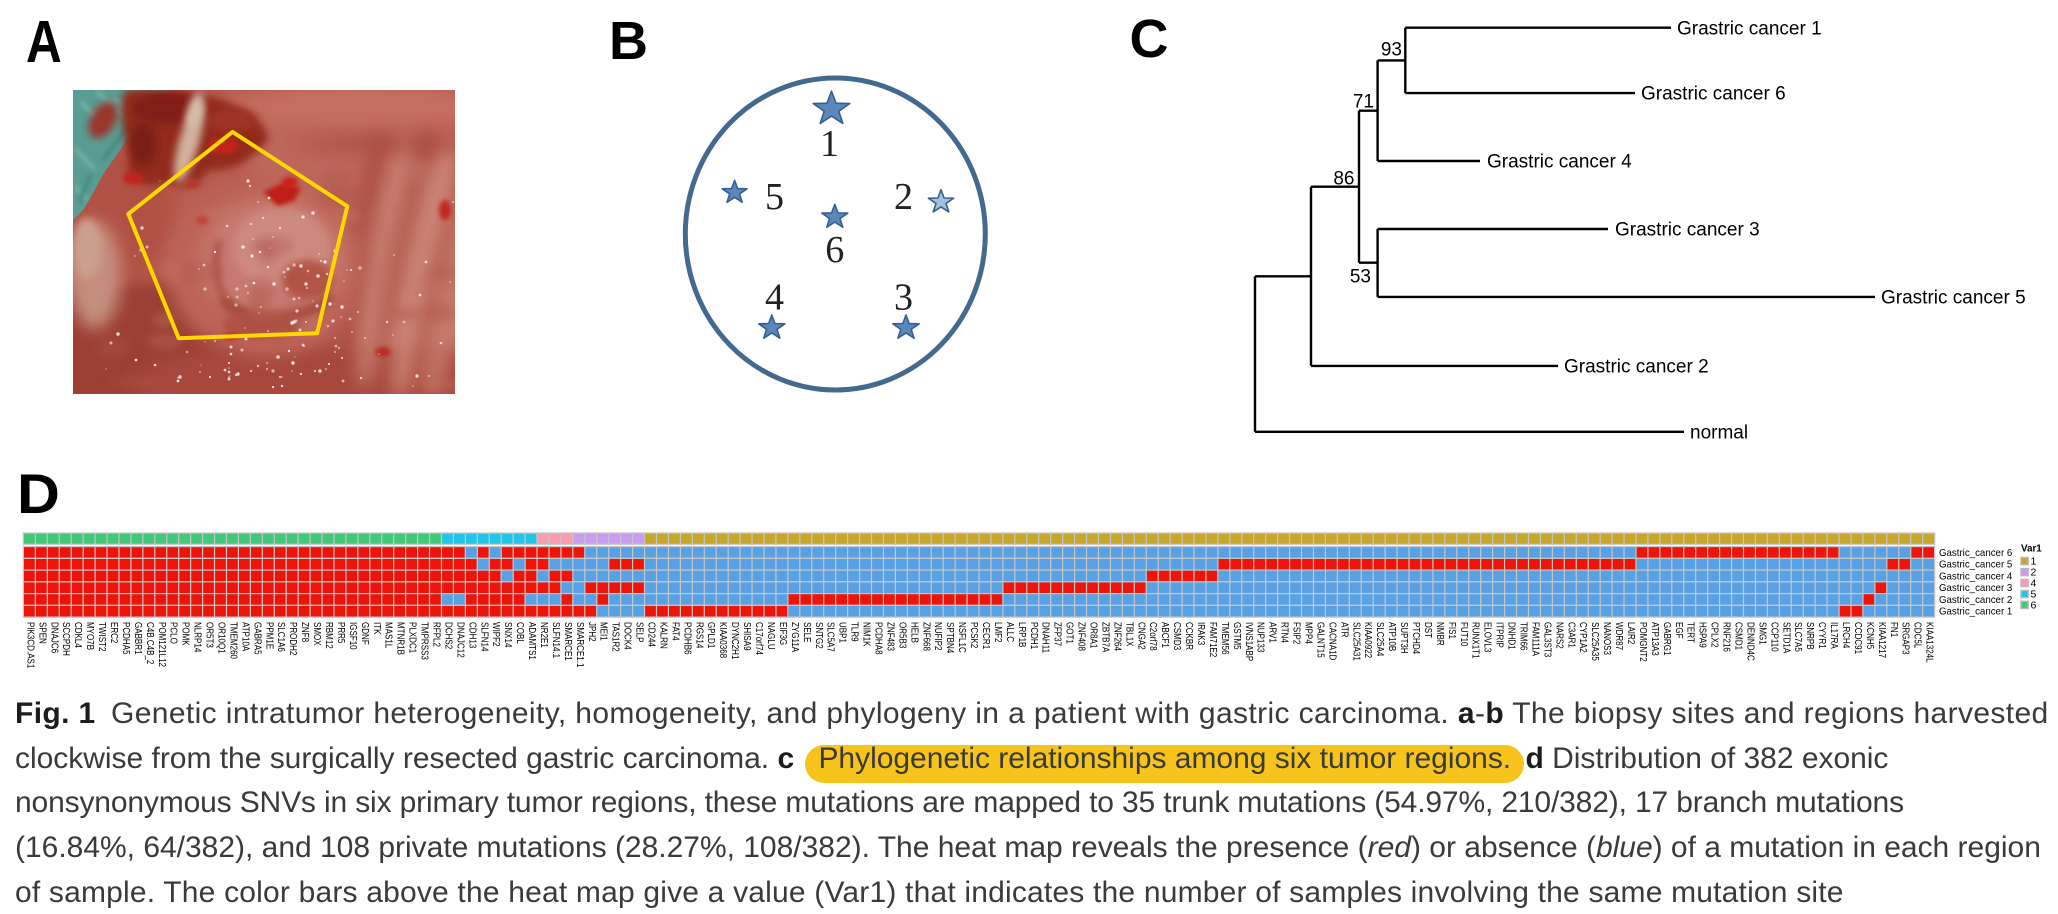 The image size is (2058, 914). What do you see at coordinates (2031, 549) in the screenshot?
I see `svg-text: Var1` at bounding box center [2031, 549].